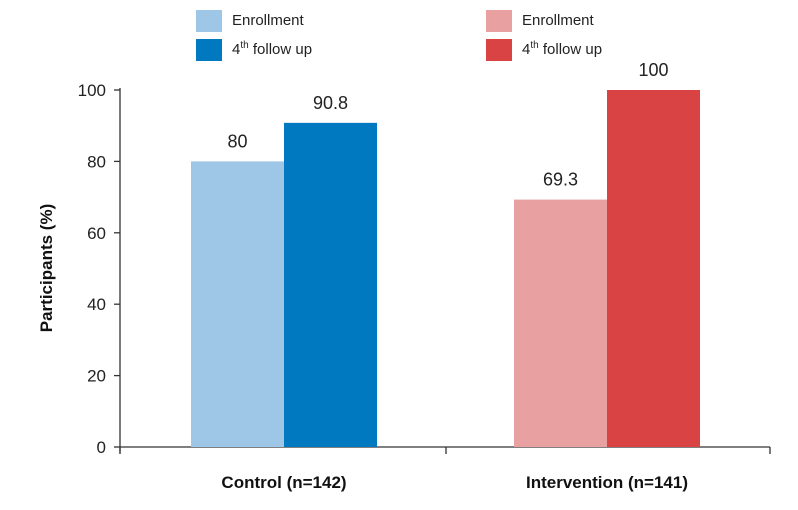  I want to click on y-tick-label: 20, so click(96, 376).